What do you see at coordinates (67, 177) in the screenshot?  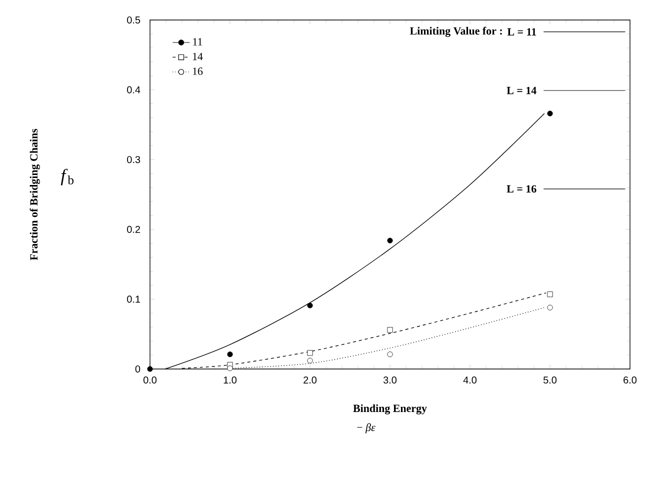 I see `y-axis-title: f$_{b}$` at bounding box center [67, 177].